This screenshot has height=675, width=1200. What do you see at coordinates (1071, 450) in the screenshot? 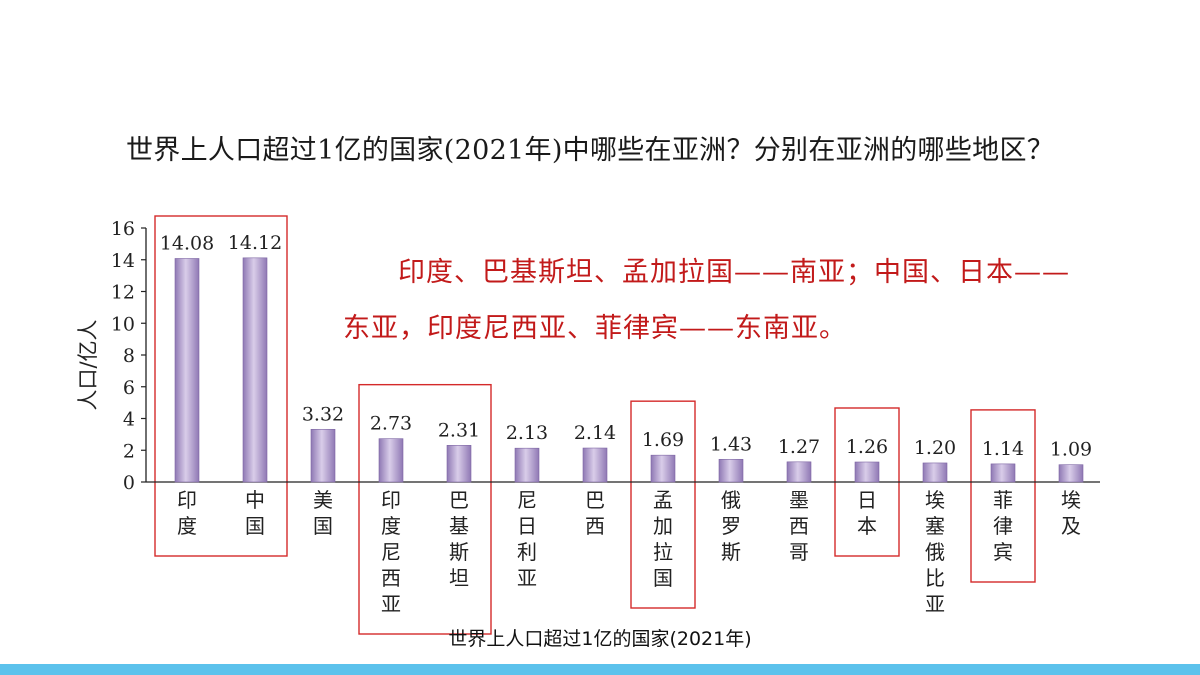
I see `value-label: 1.09` at bounding box center [1071, 450].